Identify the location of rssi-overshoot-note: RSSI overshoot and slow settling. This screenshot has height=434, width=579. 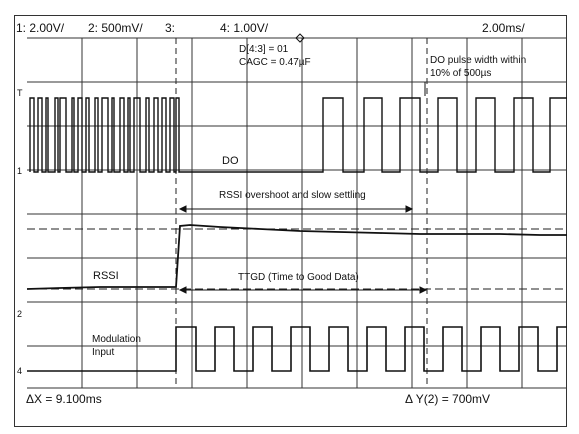
(292, 195).